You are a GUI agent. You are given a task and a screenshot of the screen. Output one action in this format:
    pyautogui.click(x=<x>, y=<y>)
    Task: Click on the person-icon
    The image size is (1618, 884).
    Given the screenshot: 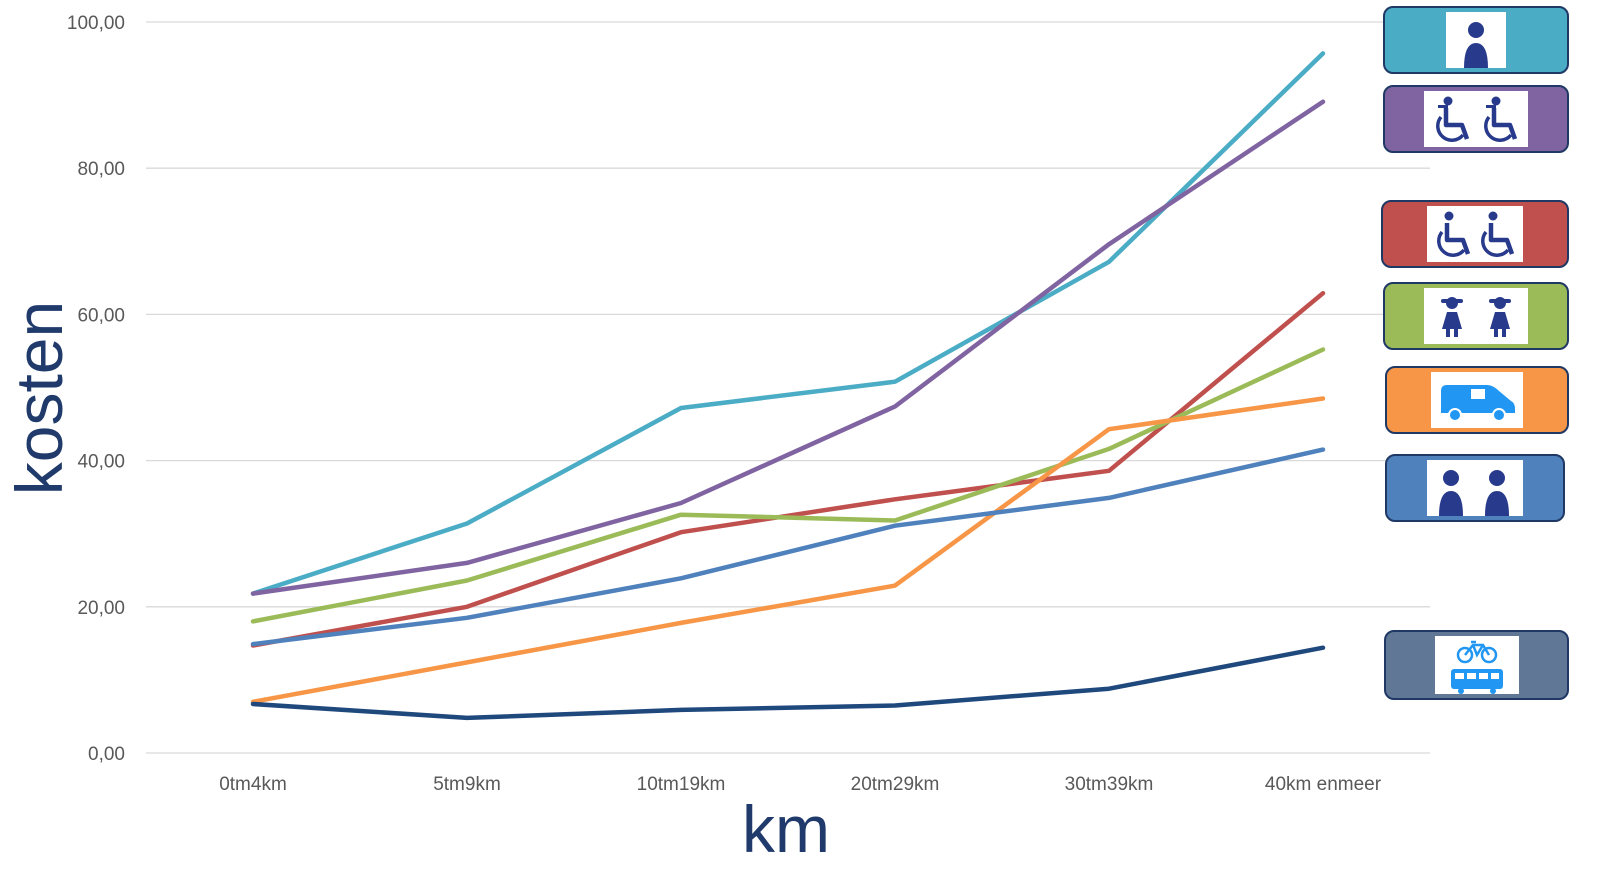 What is the action you would take?
    pyautogui.click(x=1476, y=40)
    